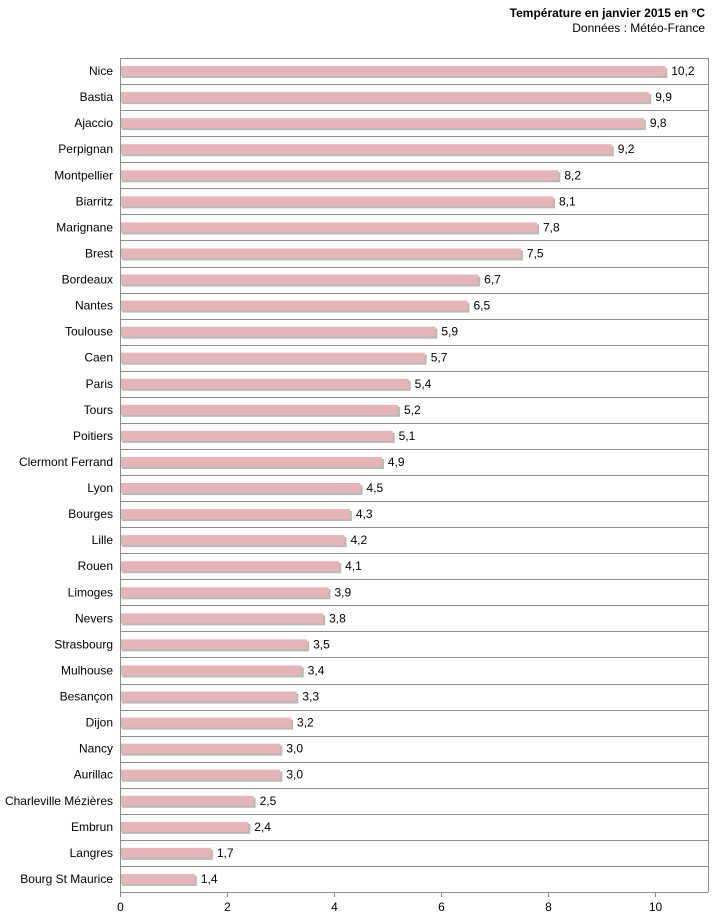 This screenshot has height=922, width=727. I want to click on value-label: 2,5, so click(268, 801).